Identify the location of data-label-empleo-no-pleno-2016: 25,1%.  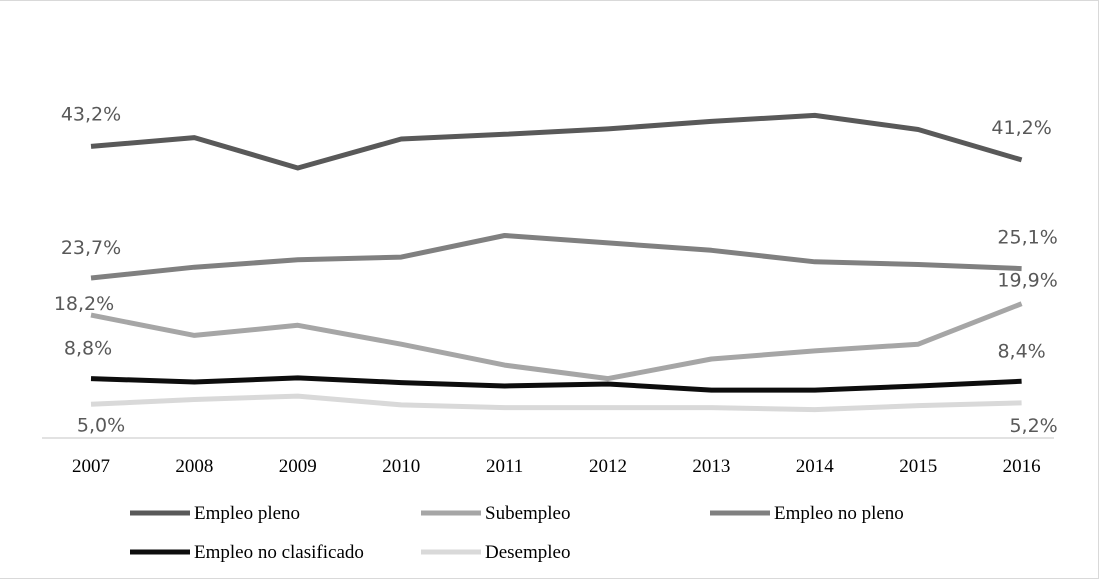
(1027, 238).